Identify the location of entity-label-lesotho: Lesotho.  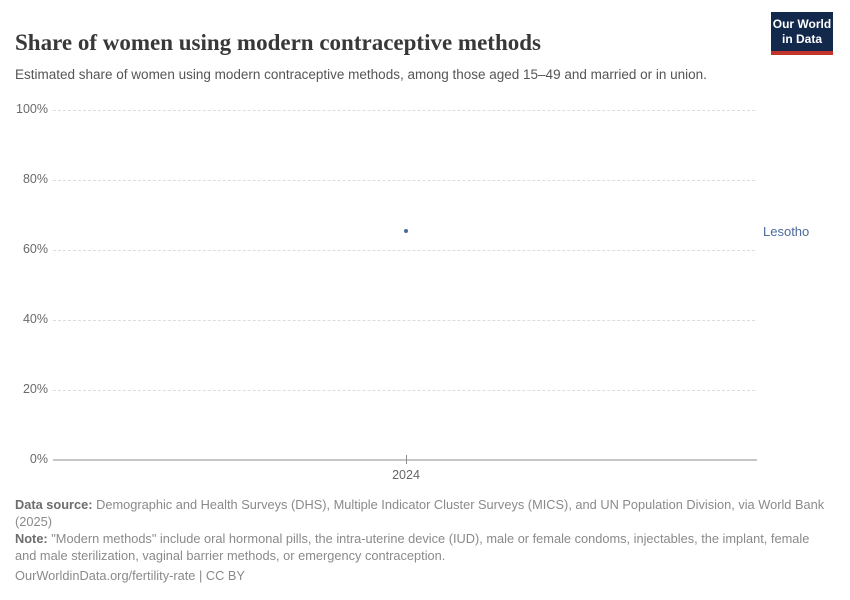
(786, 232).